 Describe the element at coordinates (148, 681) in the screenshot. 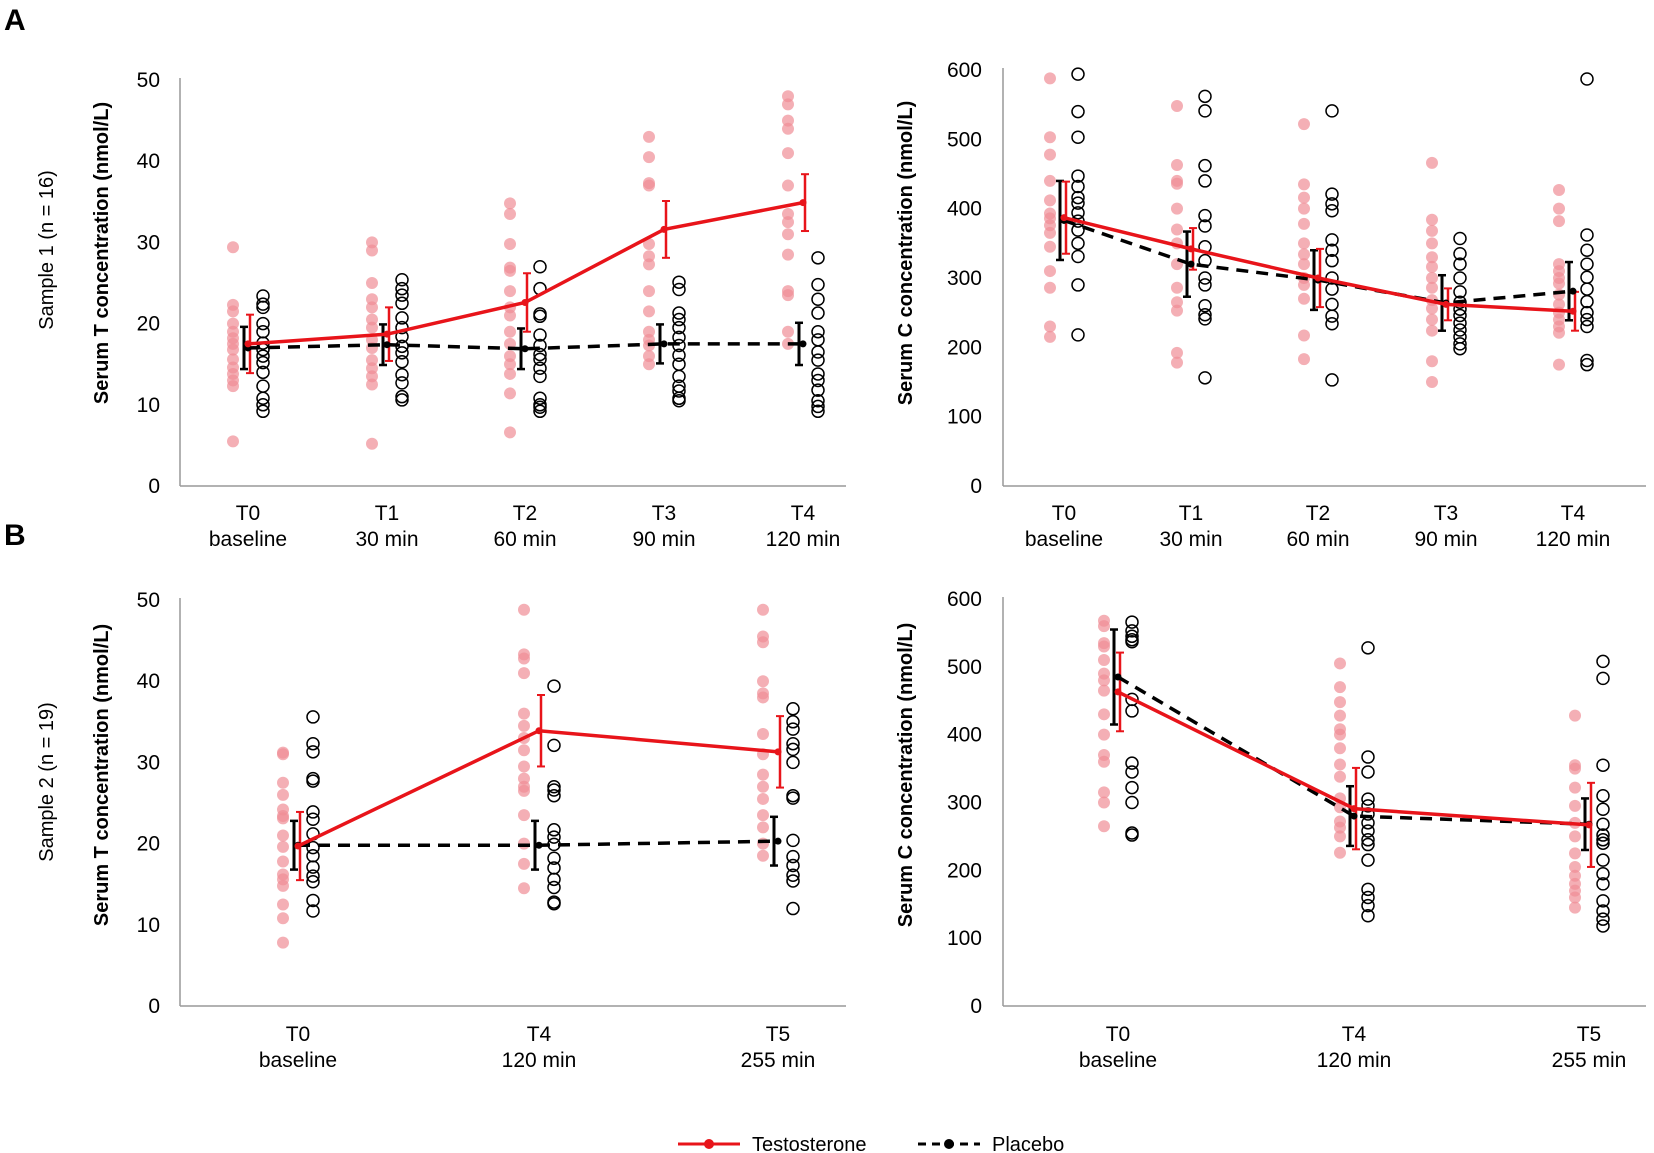

I see `y-tick-label: 40` at that location.